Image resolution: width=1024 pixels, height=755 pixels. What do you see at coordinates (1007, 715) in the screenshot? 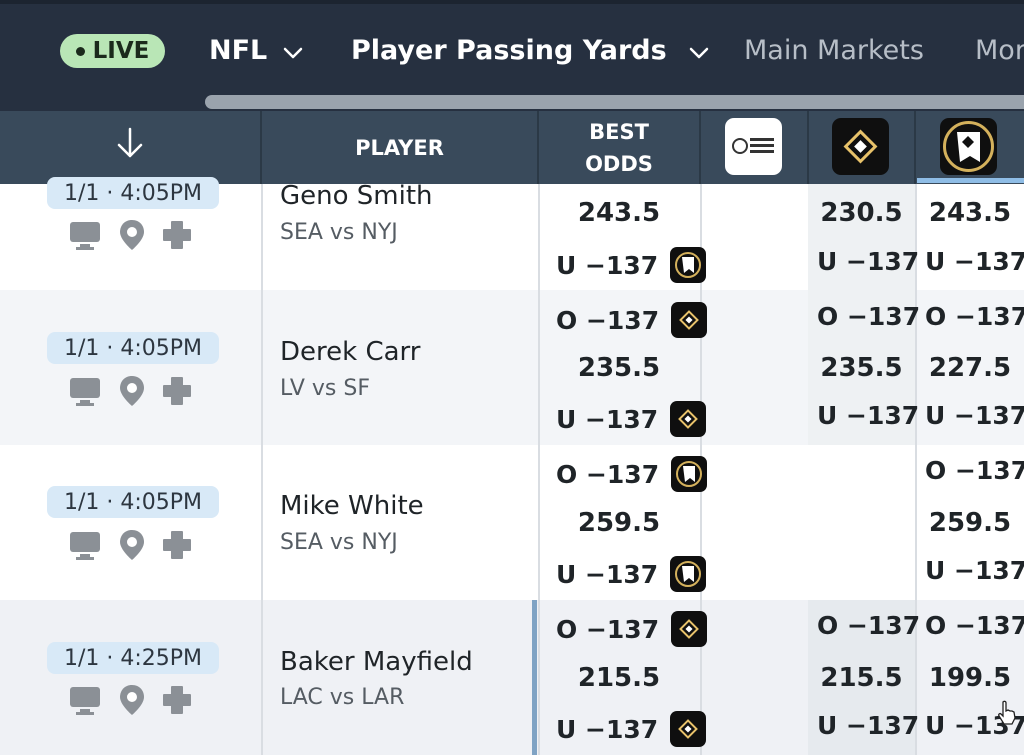
I see `hand-cursor-icon` at bounding box center [1007, 715].